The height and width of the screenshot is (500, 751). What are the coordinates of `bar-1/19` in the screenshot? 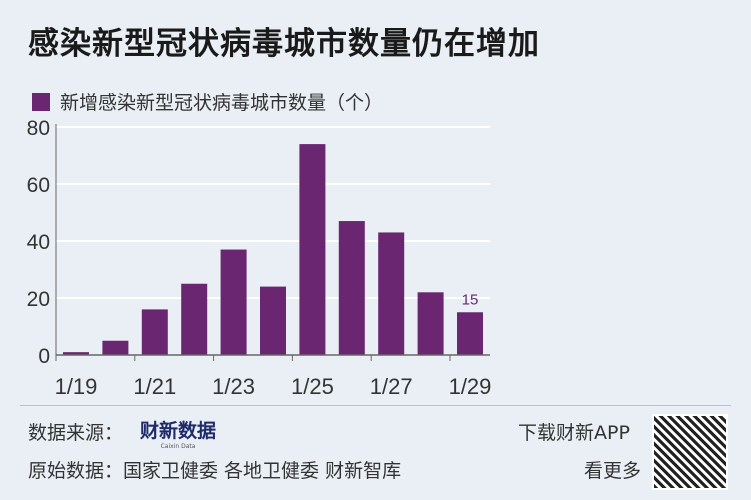 It's located at (76, 353).